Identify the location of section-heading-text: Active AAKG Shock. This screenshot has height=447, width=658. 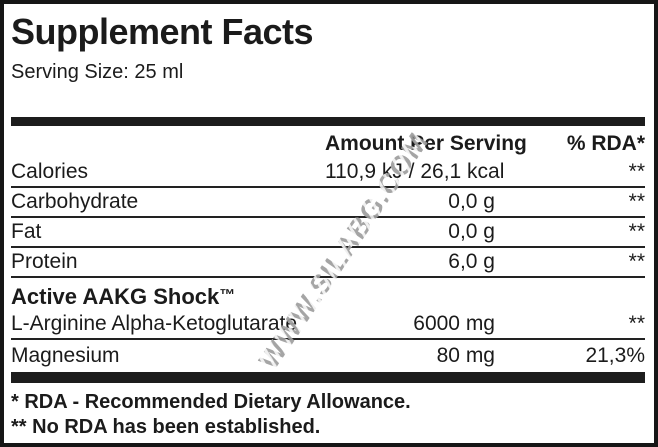
(115, 296).